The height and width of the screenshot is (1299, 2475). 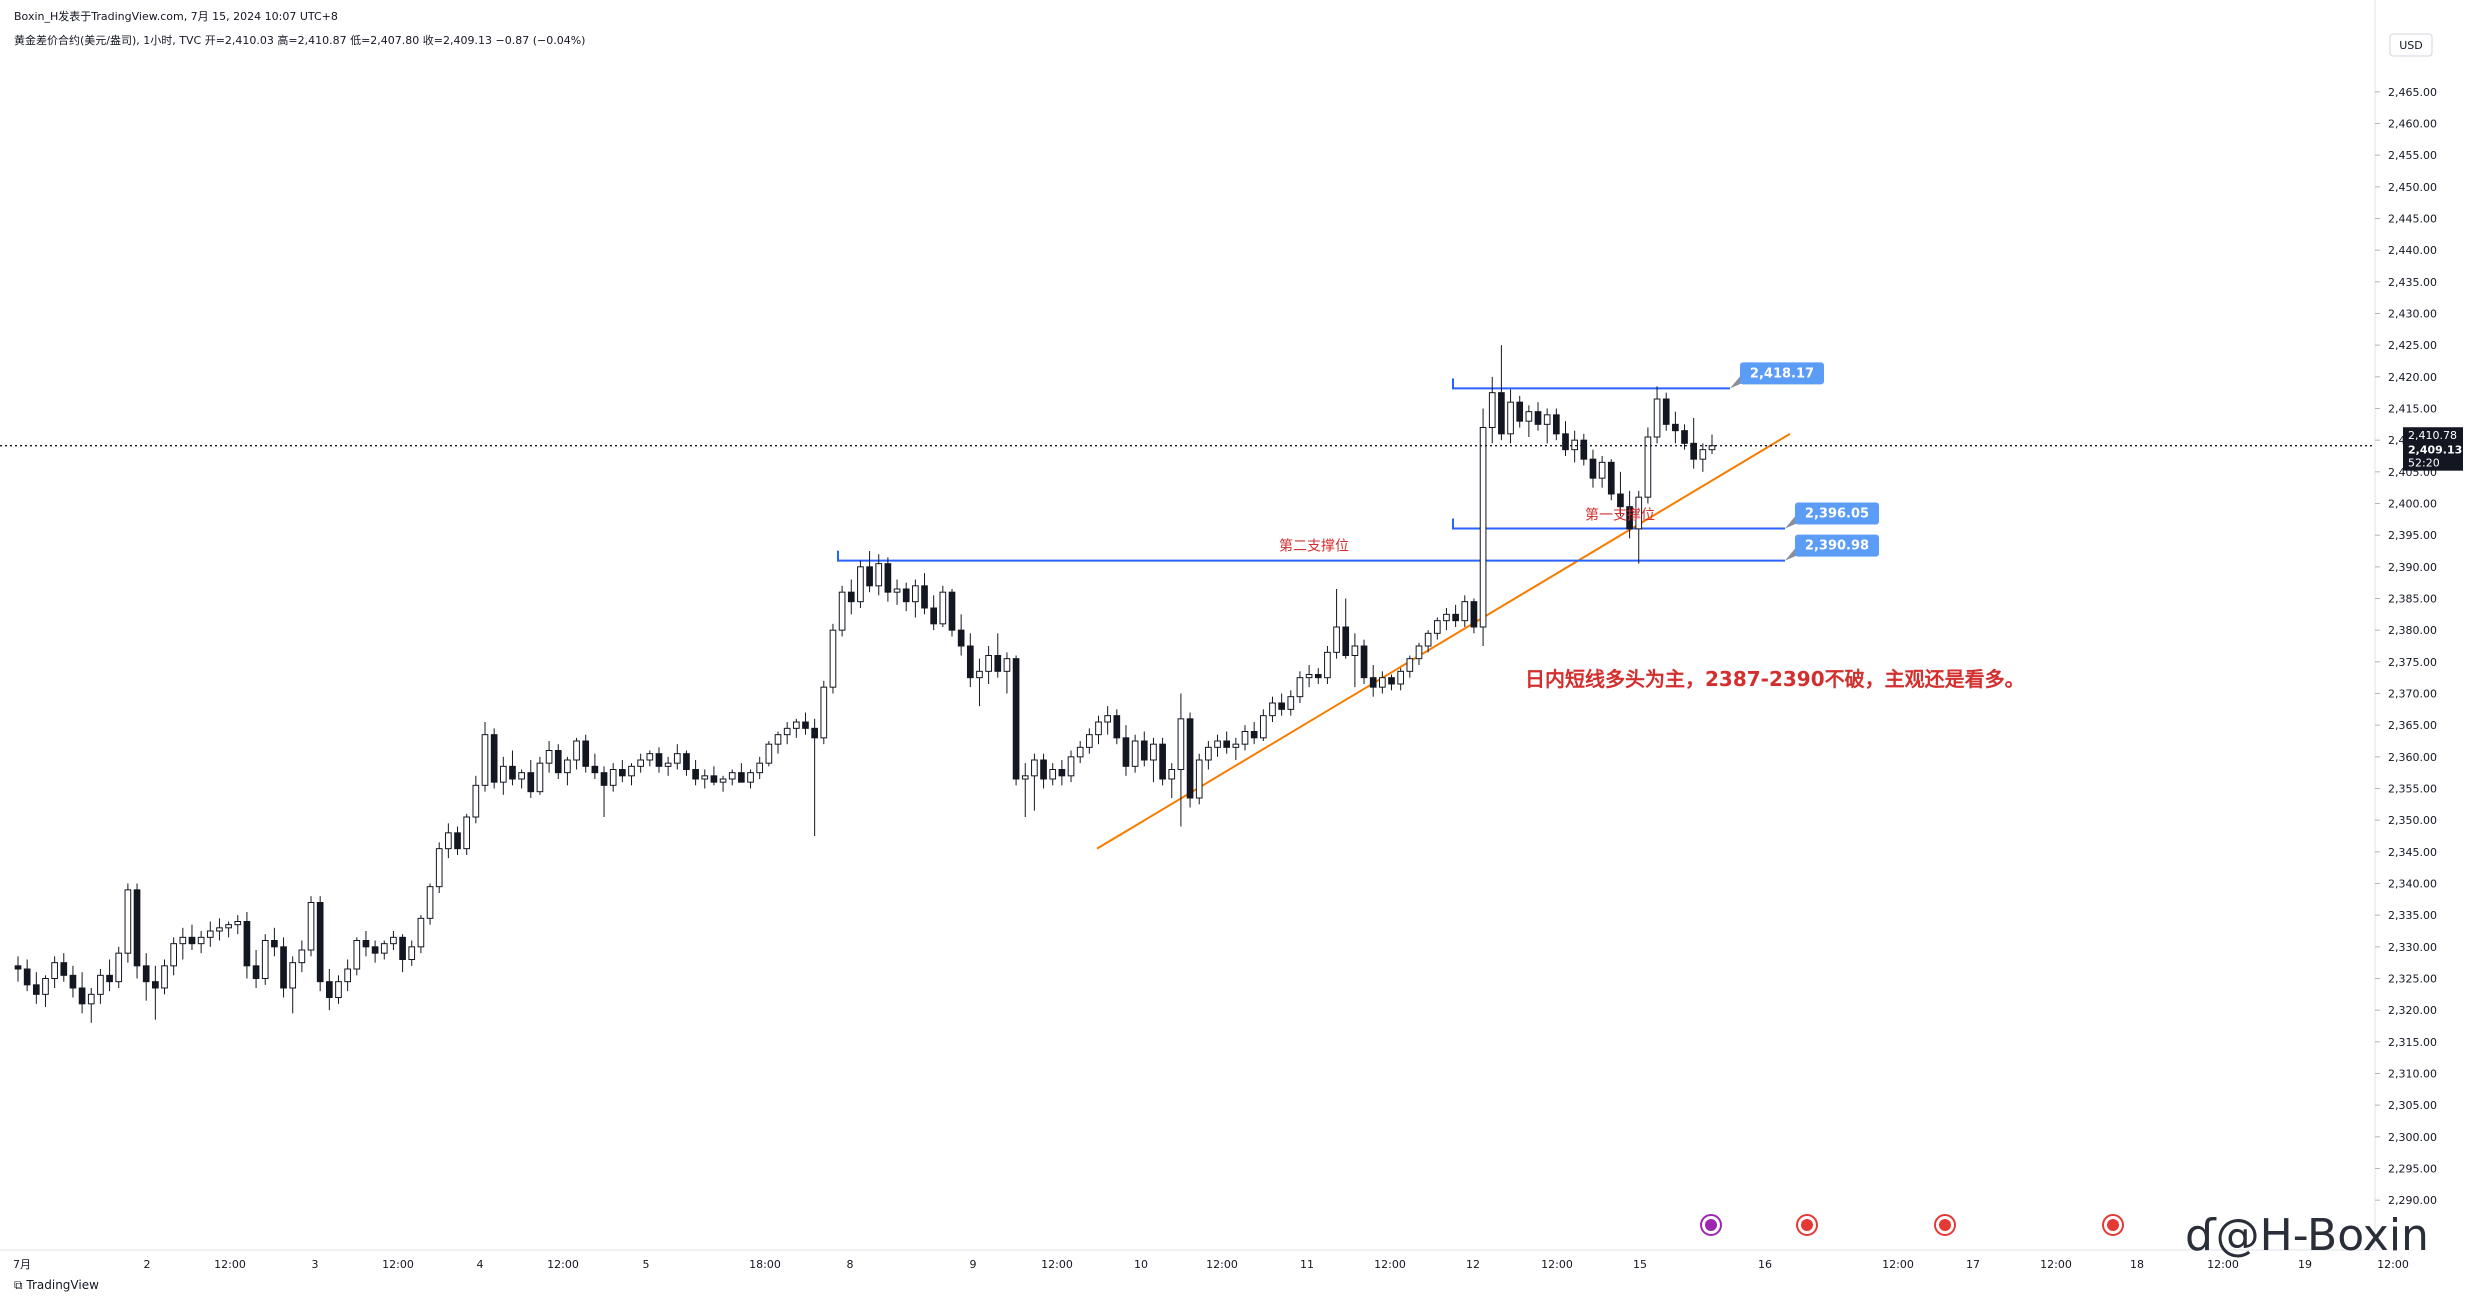 What do you see at coordinates (2412, 504) in the screenshot?
I see `price-tick-label: 2,400.00` at bounding box center [2412, 504].